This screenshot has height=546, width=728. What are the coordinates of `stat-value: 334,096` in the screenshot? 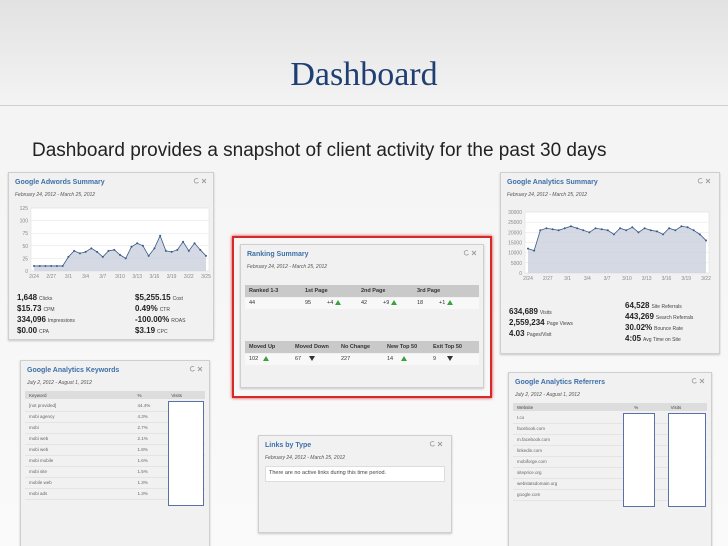 It's located at (31, 319).